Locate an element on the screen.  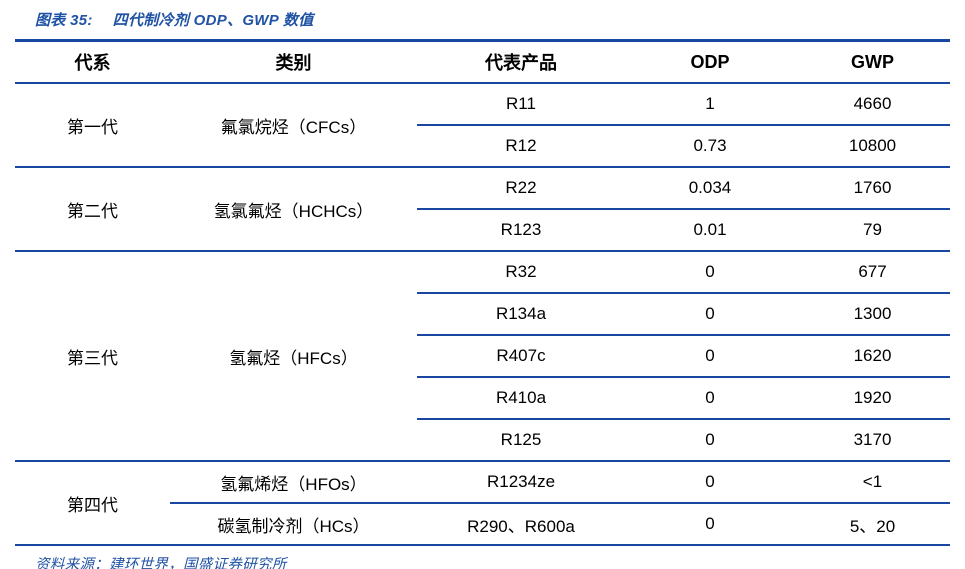
table-row: 第一代 氟氯烷烃（CFCs） R11 1 4660 is located at coordinates (482, 125).